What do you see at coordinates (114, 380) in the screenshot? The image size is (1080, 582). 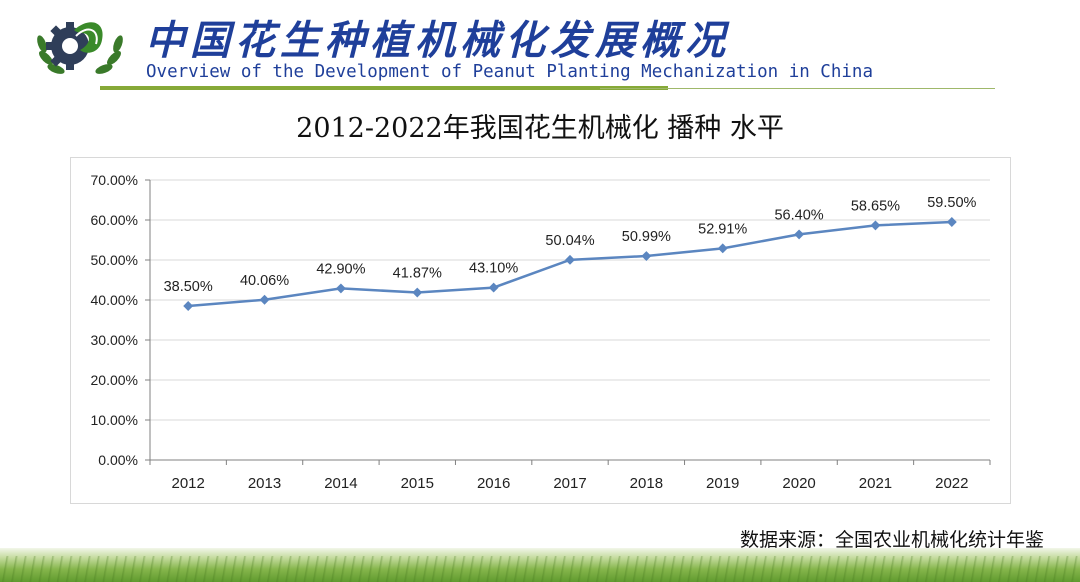 I see `y-tick-label: 20.00%` at bounding box center [114, 380].